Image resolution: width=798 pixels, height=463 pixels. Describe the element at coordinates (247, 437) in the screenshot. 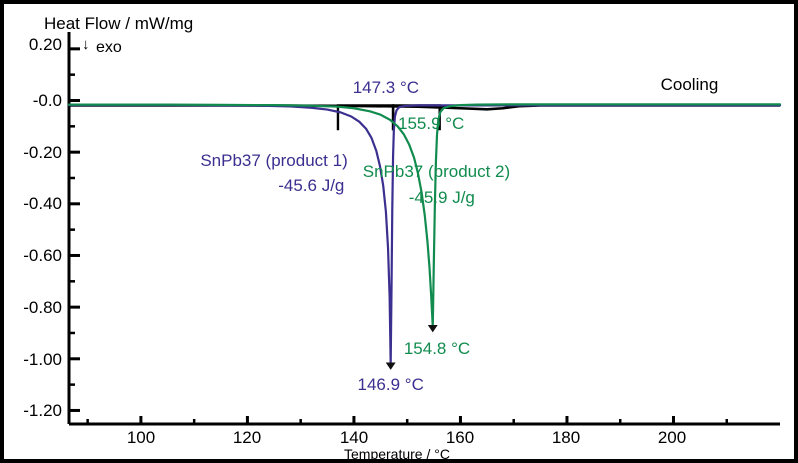

I see `x-tick-label: 120` at that location.